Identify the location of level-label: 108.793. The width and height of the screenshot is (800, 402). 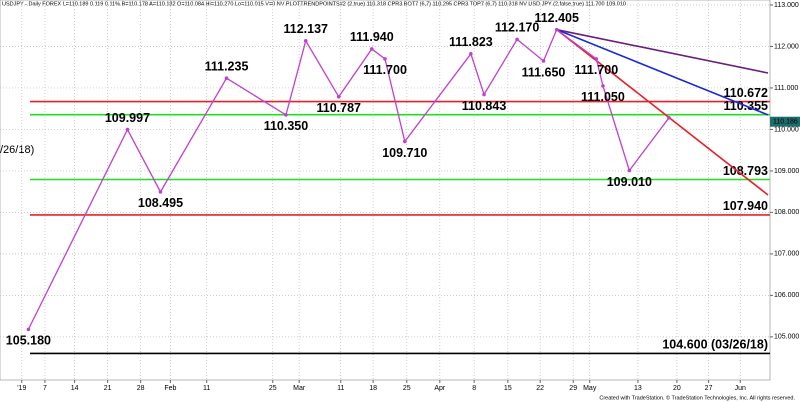
(745, 171).